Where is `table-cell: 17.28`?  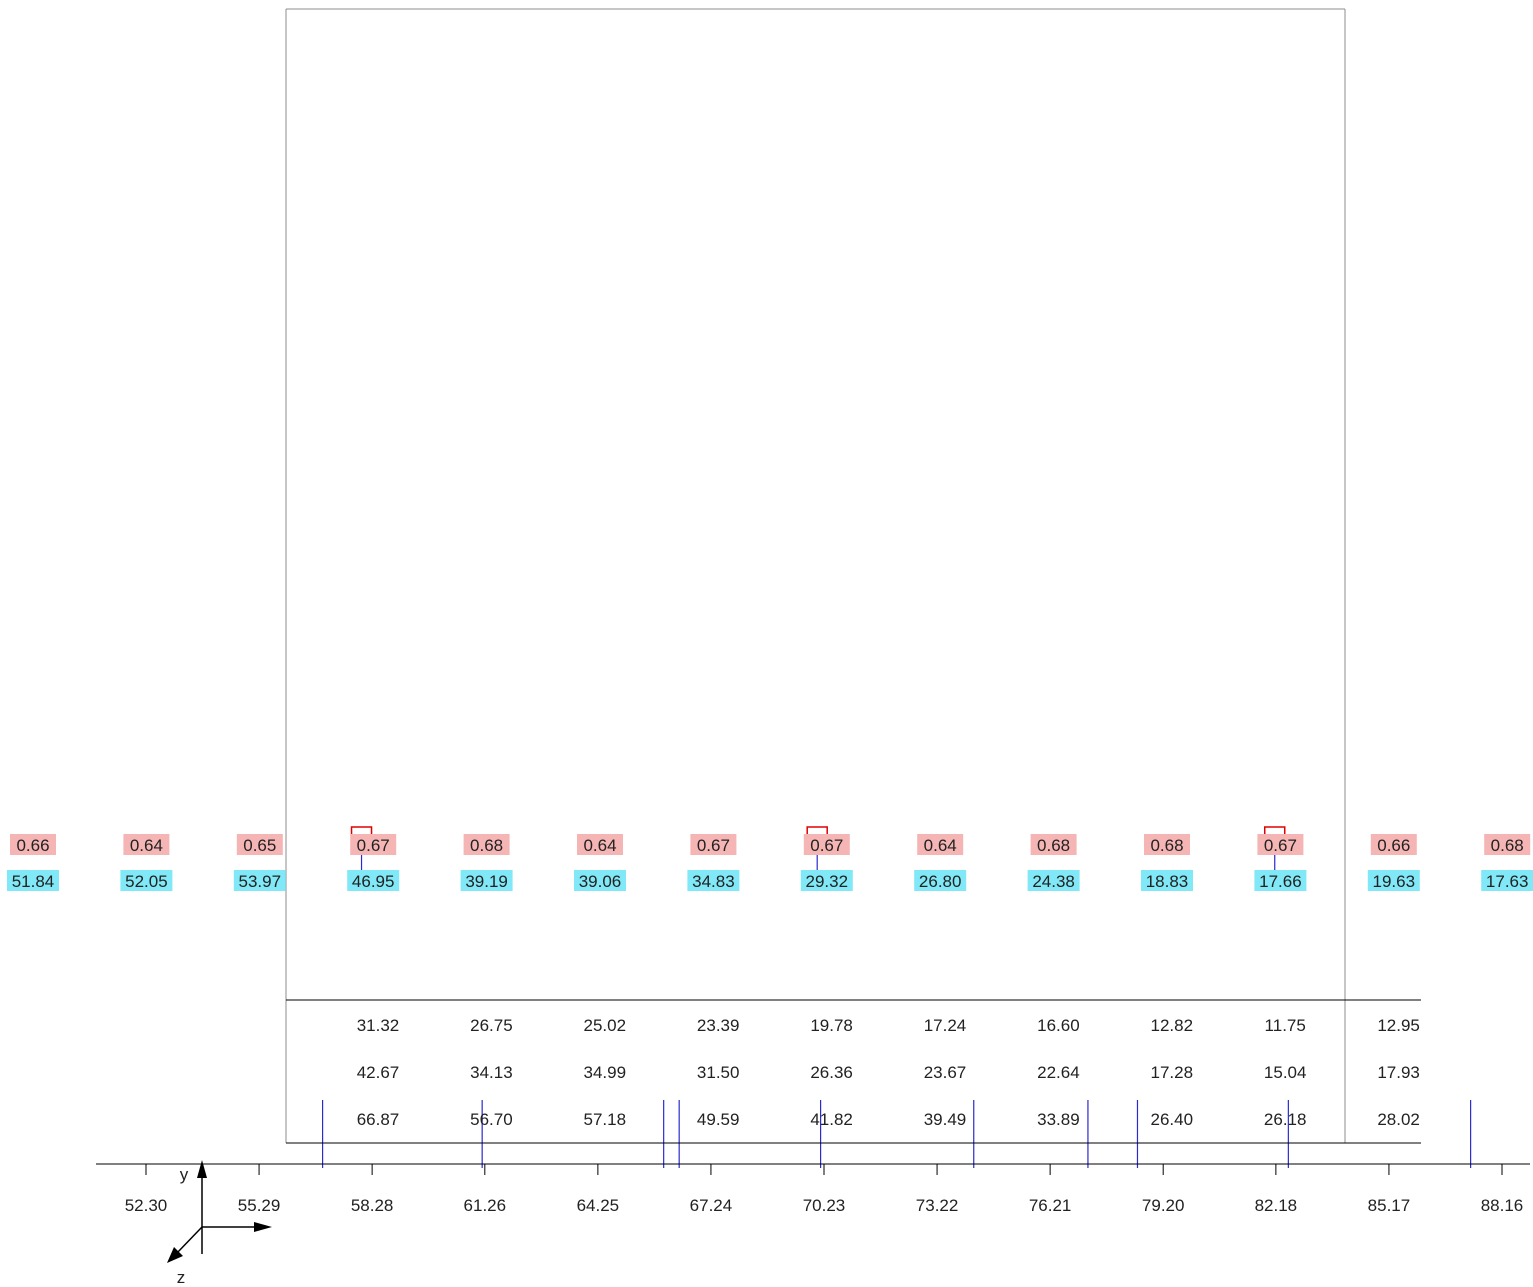 table-cell: 17.28 is located at coordinates (1172, 1072).